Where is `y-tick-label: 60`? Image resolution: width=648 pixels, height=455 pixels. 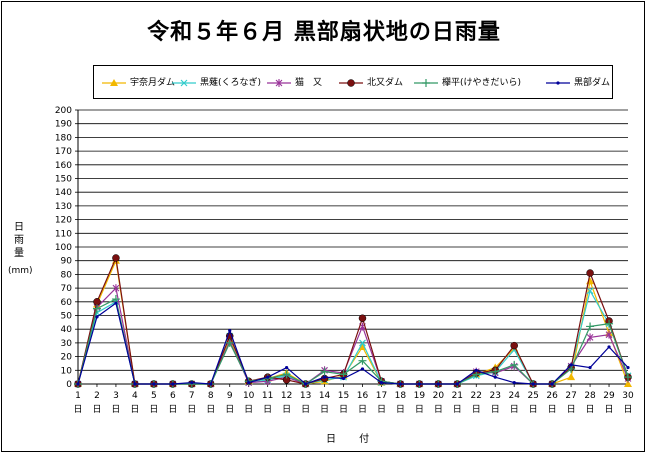 y-tick-label: 60 is located at coordinates (67, 303).